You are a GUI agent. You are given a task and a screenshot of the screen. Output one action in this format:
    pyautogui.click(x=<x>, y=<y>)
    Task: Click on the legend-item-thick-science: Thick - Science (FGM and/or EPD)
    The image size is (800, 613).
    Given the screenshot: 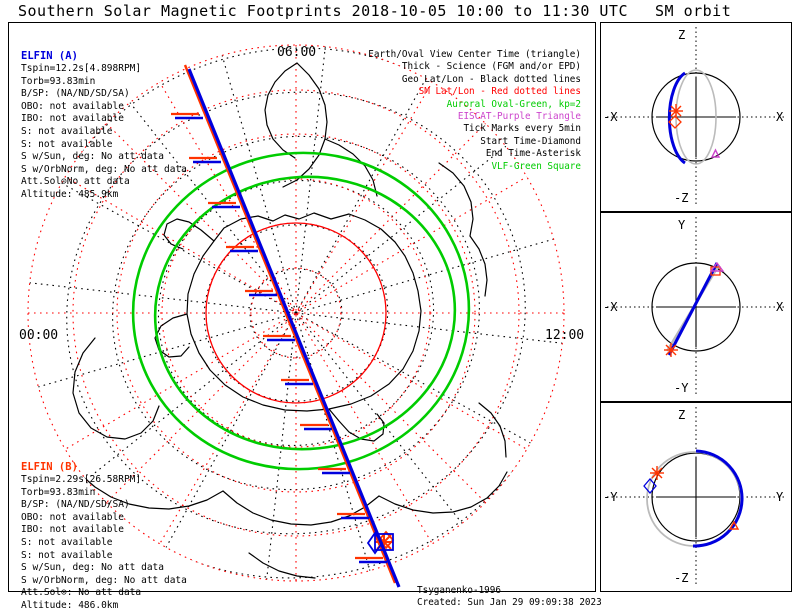 What is the action you would take?
    pyautogui.click(x=491, y=67)
    